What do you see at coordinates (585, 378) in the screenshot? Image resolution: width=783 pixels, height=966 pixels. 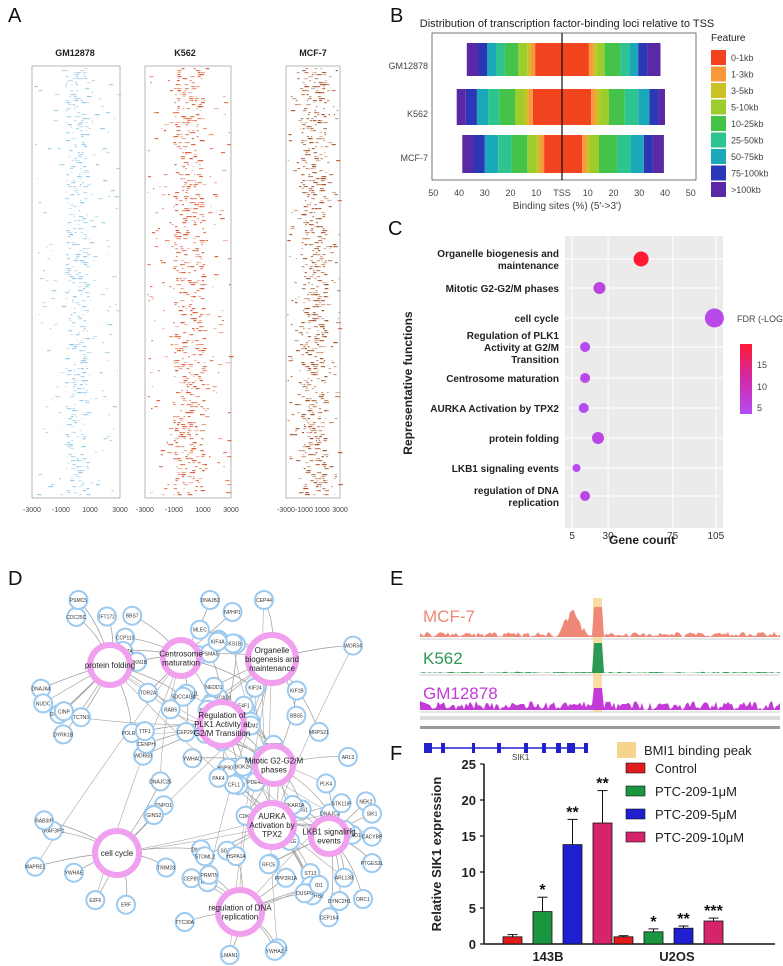 I see `chart-c-point` at bounding box center [585, 378].